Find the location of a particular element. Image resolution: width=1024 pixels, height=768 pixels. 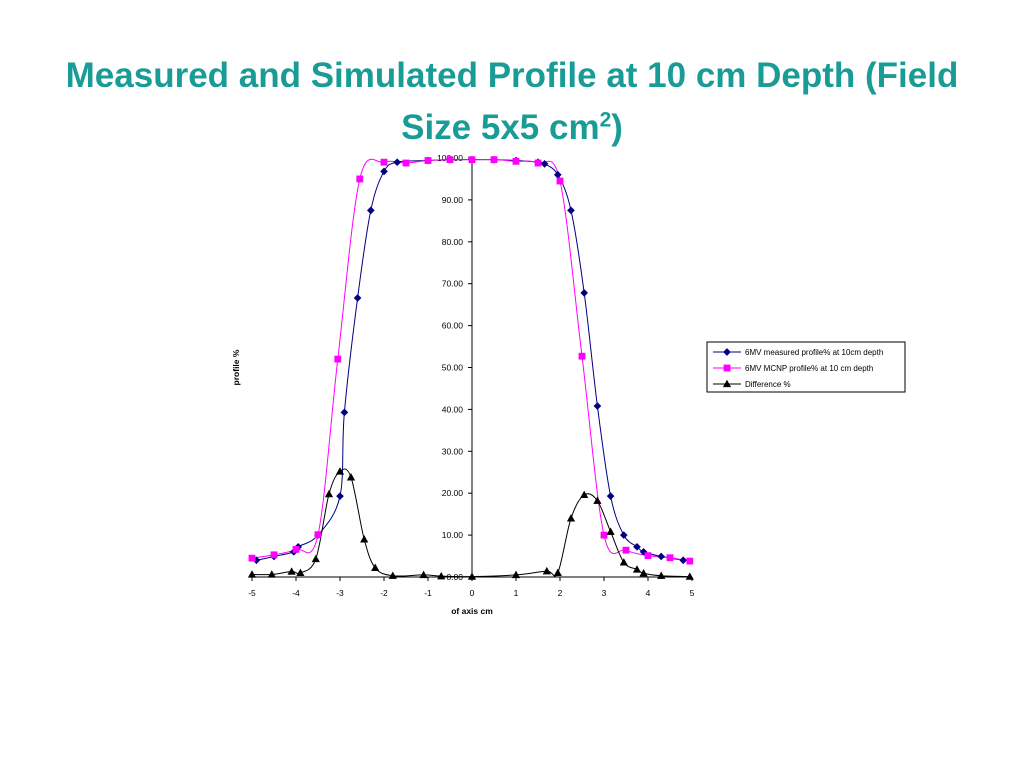

slide-title-end: ) is located at coordinates (617, 127).